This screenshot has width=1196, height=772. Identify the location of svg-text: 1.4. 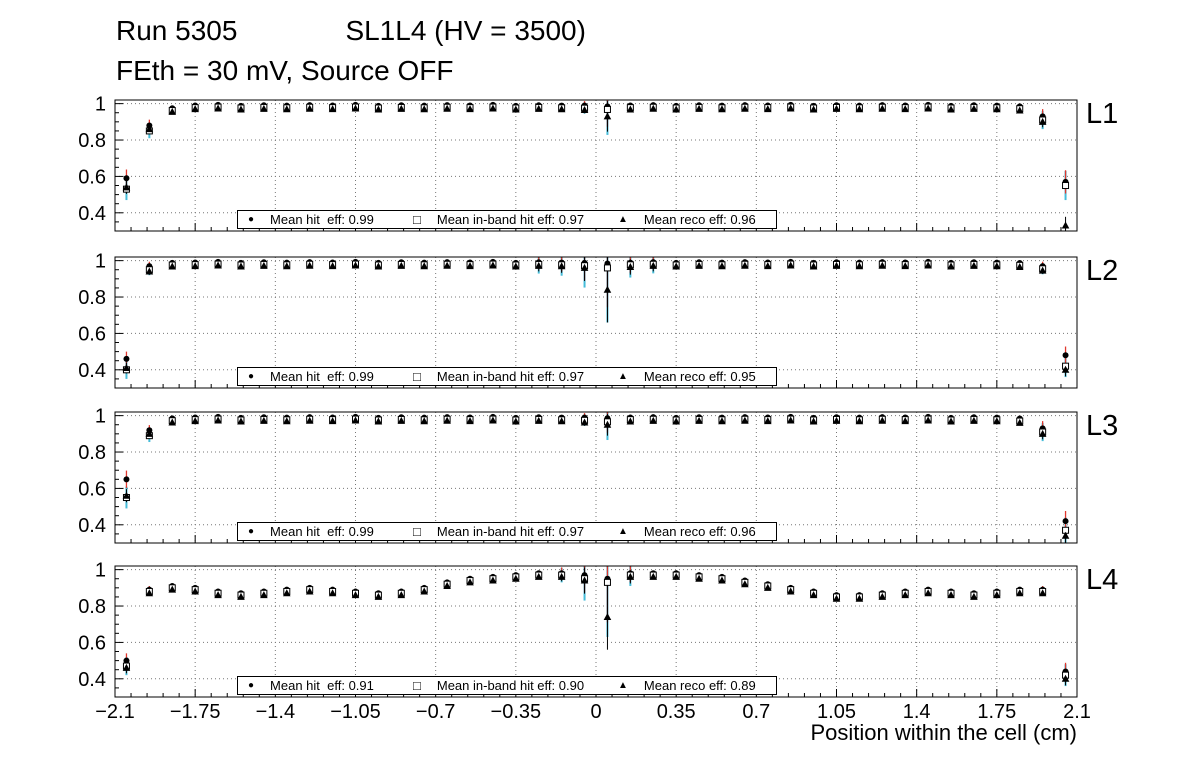
(917, 712).